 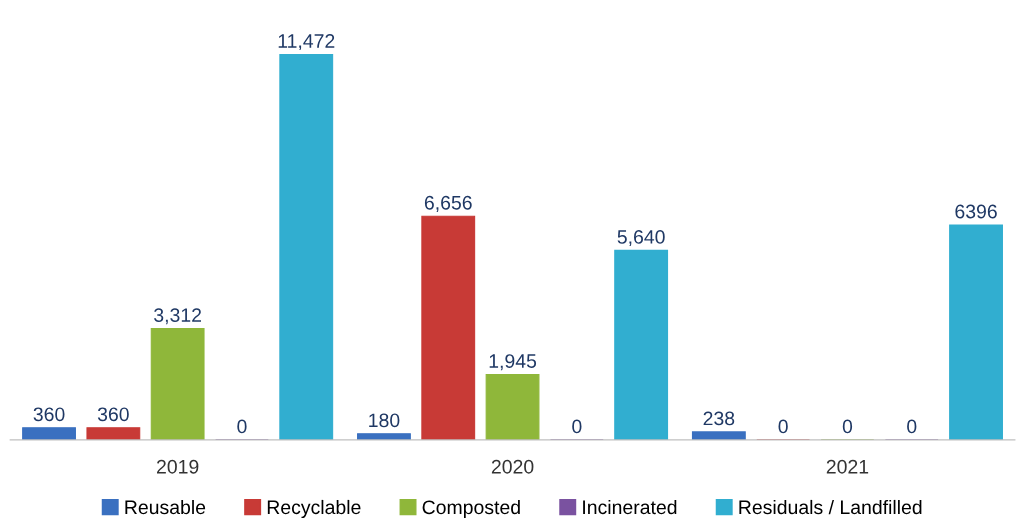 What do you see at coordinates (165, 507) in the screenshot?
I see `legend-label: Reusable` at bounding box center [165, 507].